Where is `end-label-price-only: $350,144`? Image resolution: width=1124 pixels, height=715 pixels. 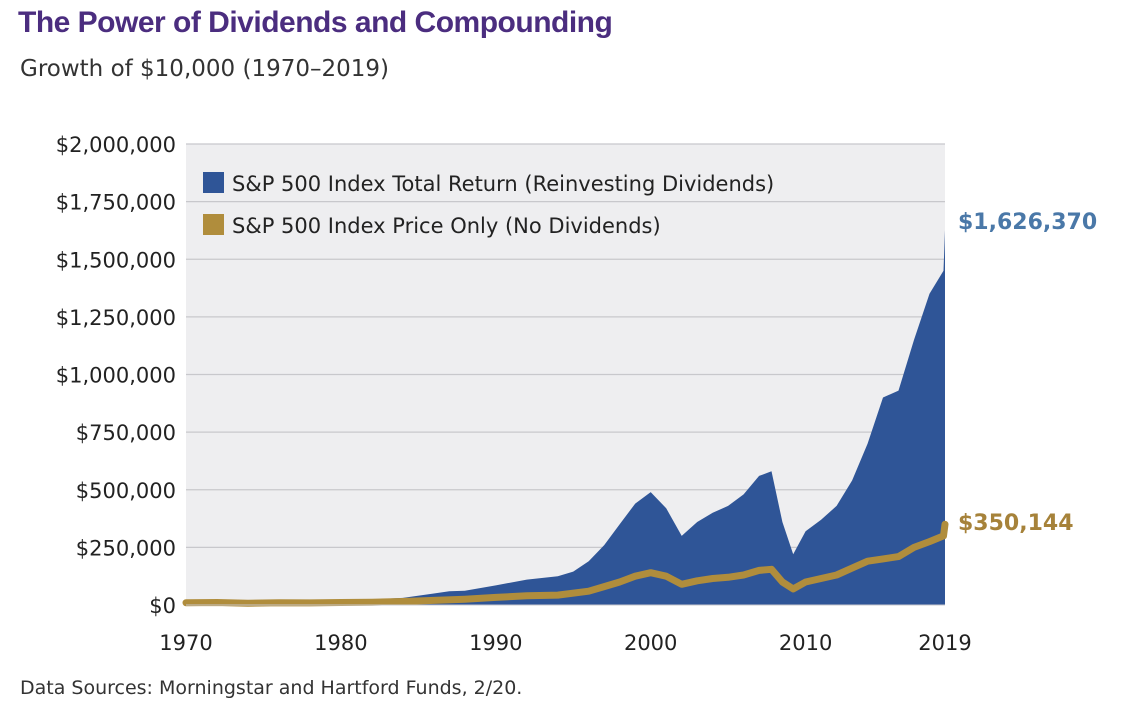
end-label-price-only: $350,144 is located at coordinates (1016, 523).